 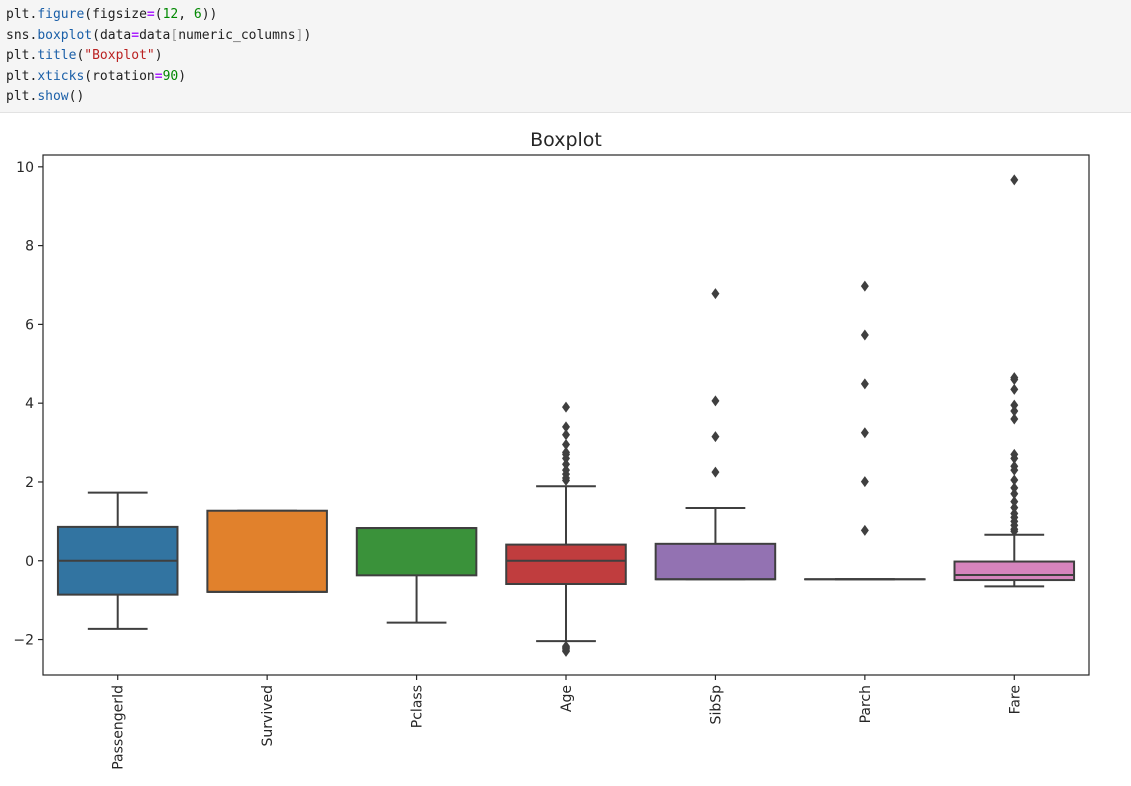 I want to click on box-sibsp, so click(x=716, y=433).